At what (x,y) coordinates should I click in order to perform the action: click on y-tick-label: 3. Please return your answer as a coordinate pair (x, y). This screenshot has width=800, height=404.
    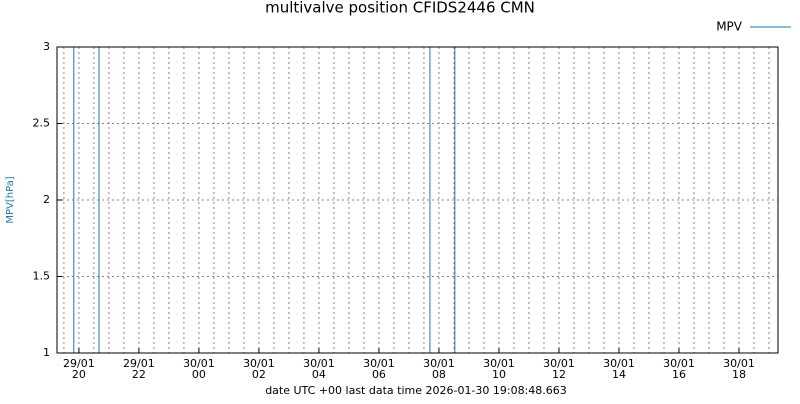
    Looking at the image, I should click on (46, 46).